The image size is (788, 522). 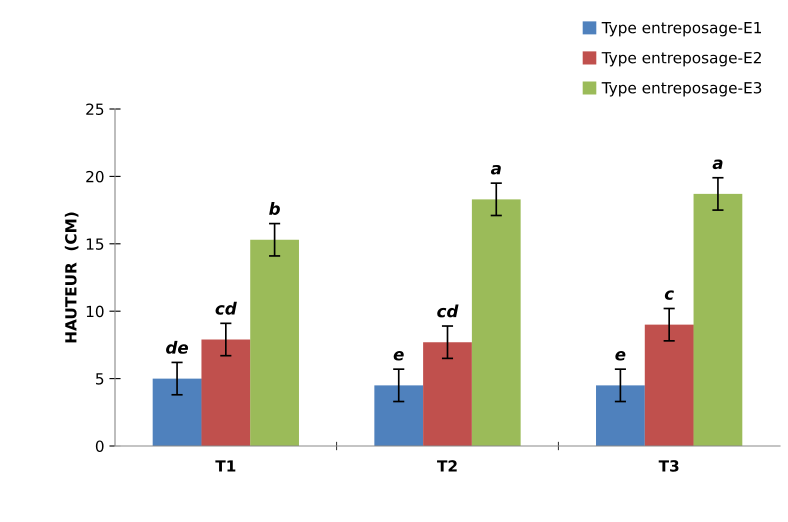 What do you see at coordinates (668, 466) in the screenshot?
I see `x-tick-label: T3` at bounding box center [668, 466].